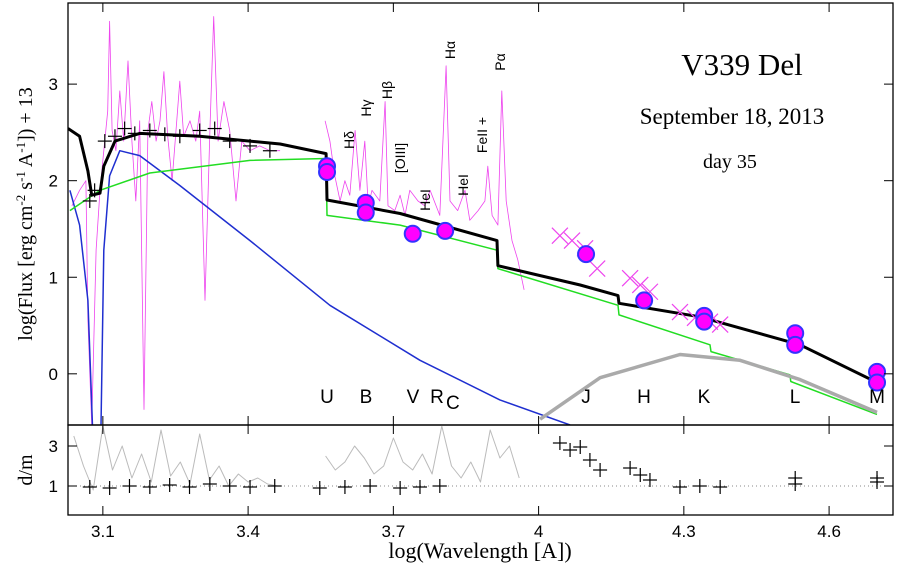 The height and width of the screenshot is (571, 902). What do you see at coordinates (53, 181) in the screenshot?
I see `y-tick-label: 2` at bounding box center [53, 181].